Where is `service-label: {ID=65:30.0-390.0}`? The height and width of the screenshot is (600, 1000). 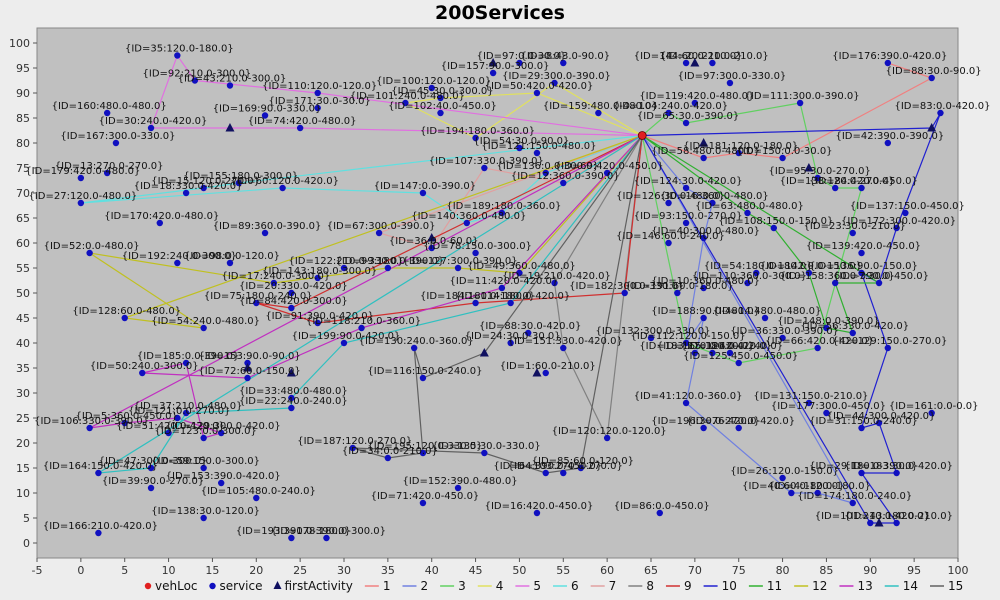 service-label: {ID=65:30.0-390.0} is located at coordinates (688, 116).